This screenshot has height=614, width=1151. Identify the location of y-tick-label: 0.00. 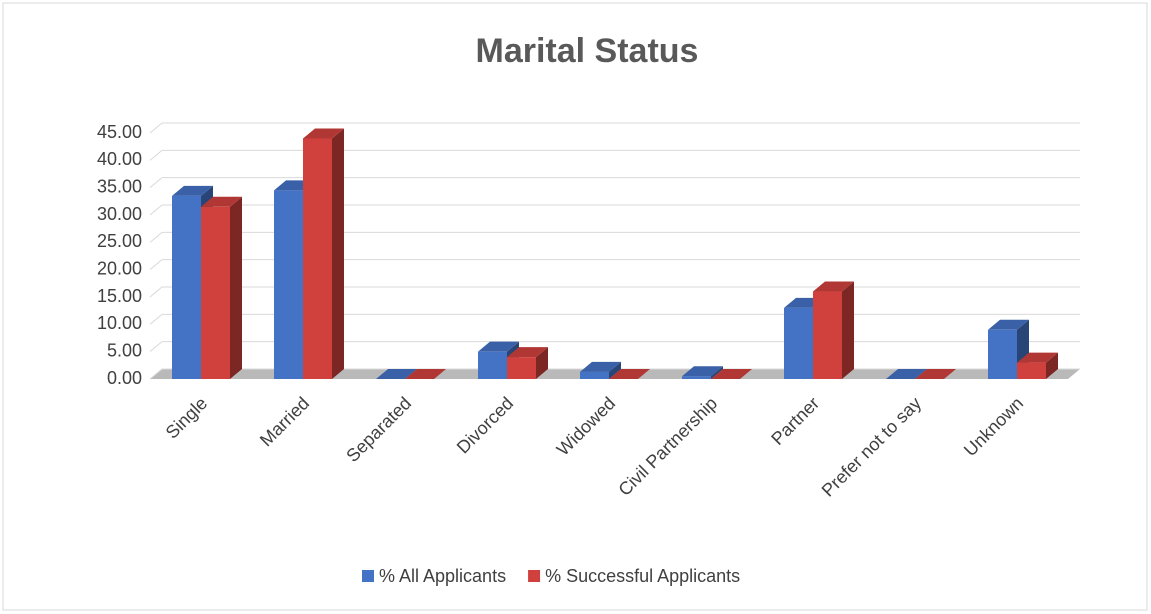
(124, 378).